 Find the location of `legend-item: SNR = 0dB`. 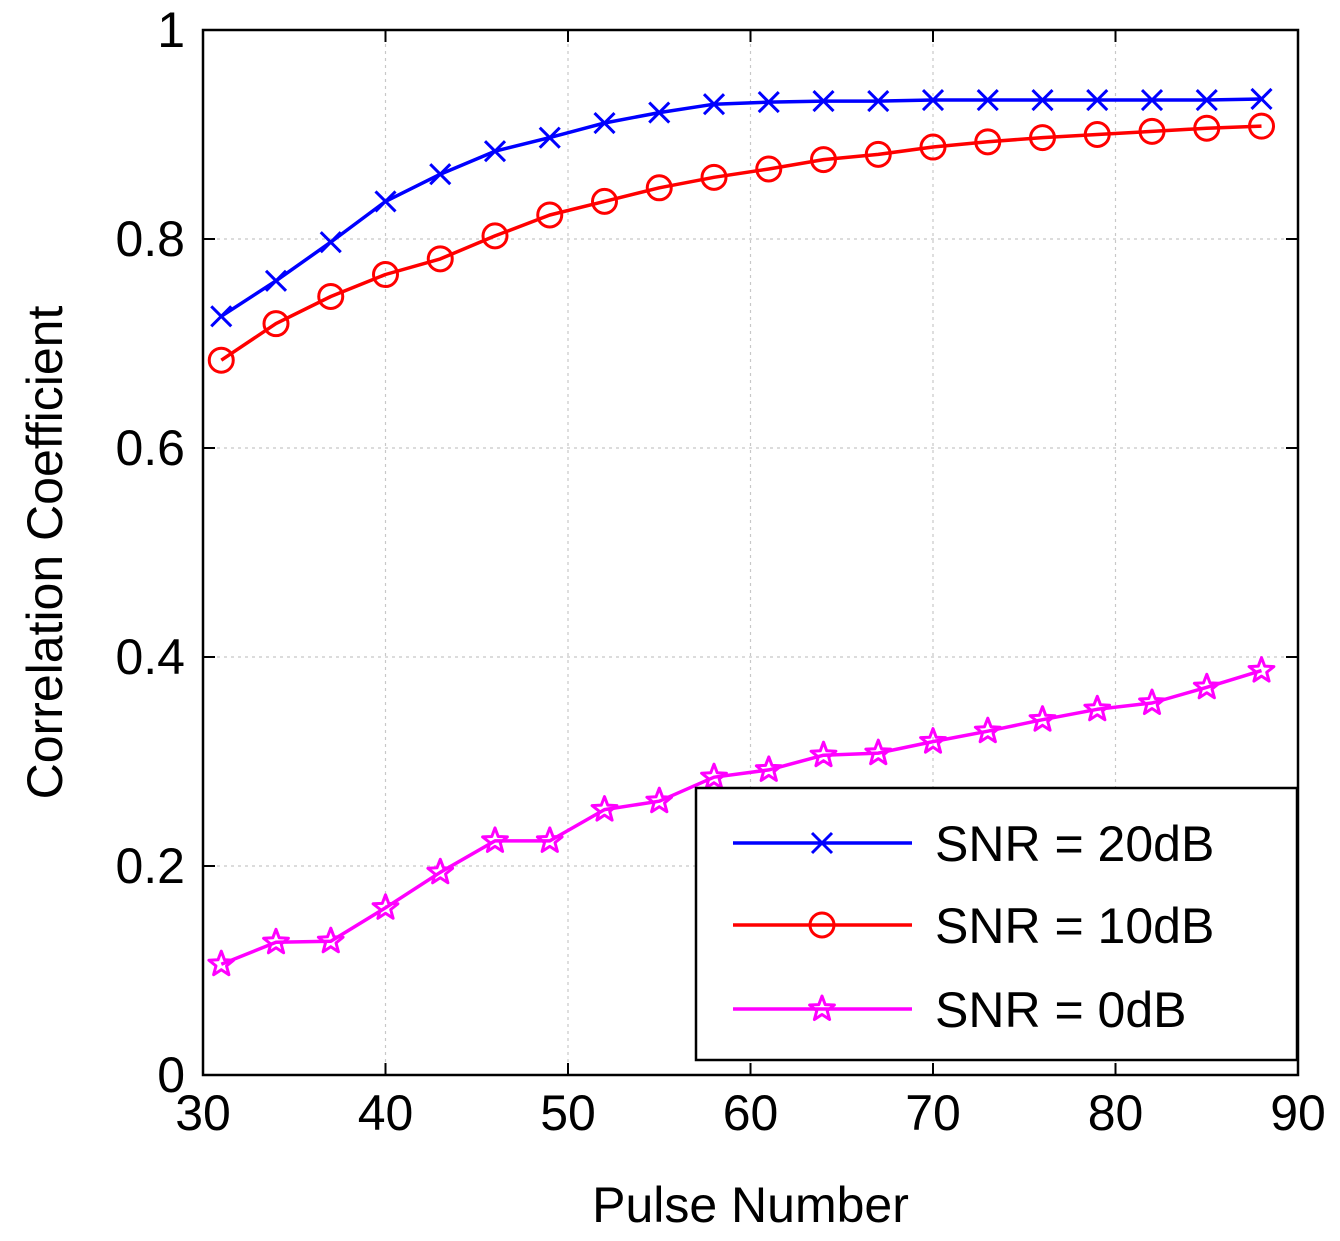

legend-item: SNR = 0dB is located at coordinates (960, 1010).